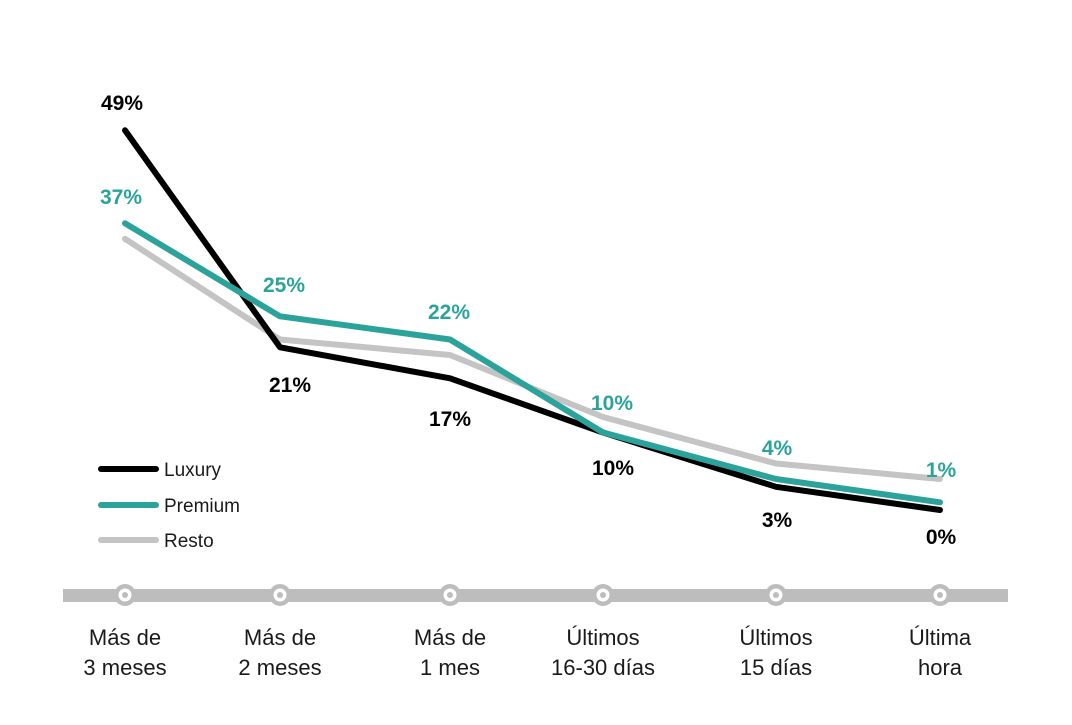 This screenshot has height=725, width=1072. What do you see at coordinates (602, 637) in the screenshot?
I see `category-label-3-line-0: Últimos` at bounding box center [602, 637].